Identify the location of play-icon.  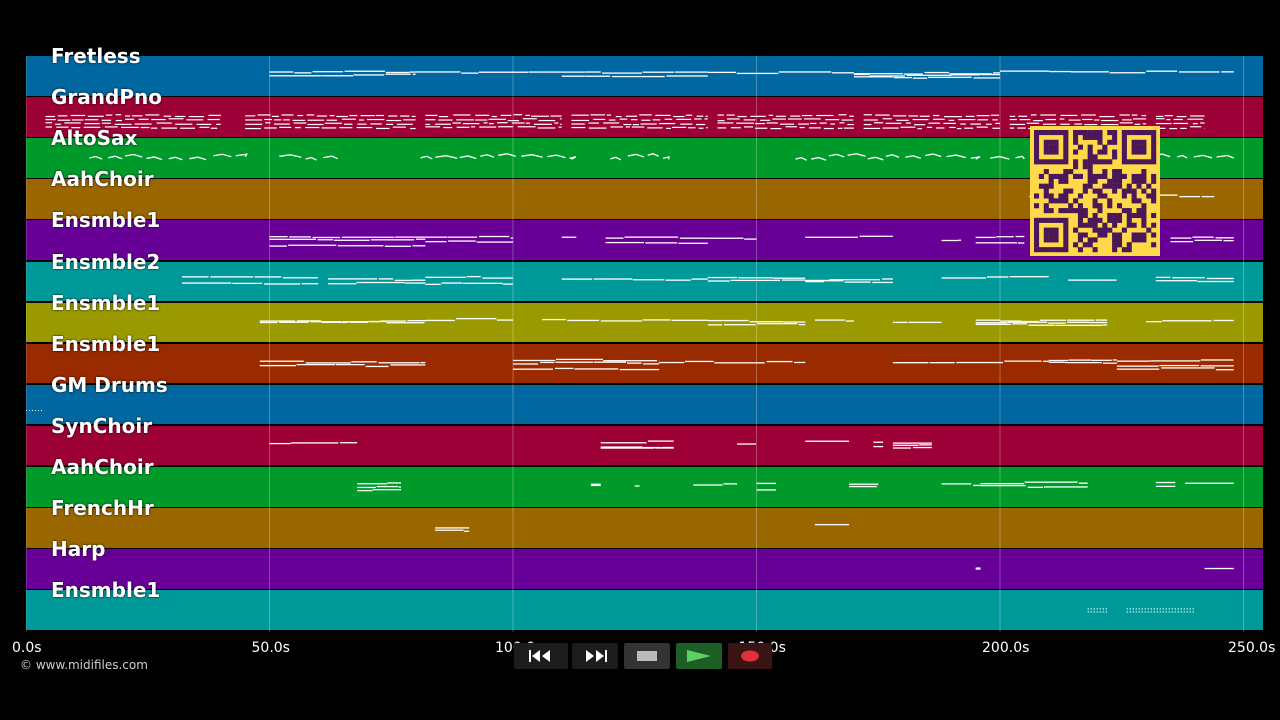
(699, 656).